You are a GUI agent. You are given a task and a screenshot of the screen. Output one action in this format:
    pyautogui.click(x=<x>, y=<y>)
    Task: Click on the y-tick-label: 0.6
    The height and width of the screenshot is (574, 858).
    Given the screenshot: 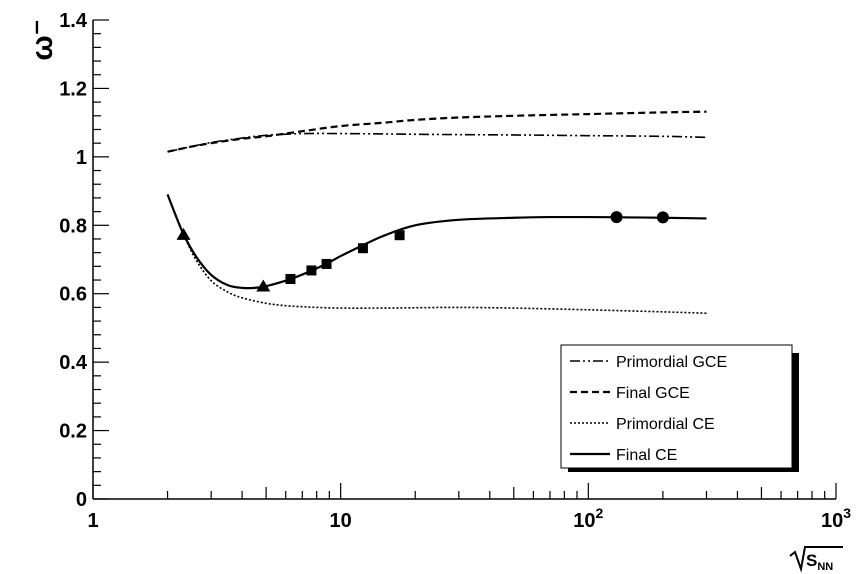 What is the action you would take?
    pyautogui.click(x=73, y=295)
    